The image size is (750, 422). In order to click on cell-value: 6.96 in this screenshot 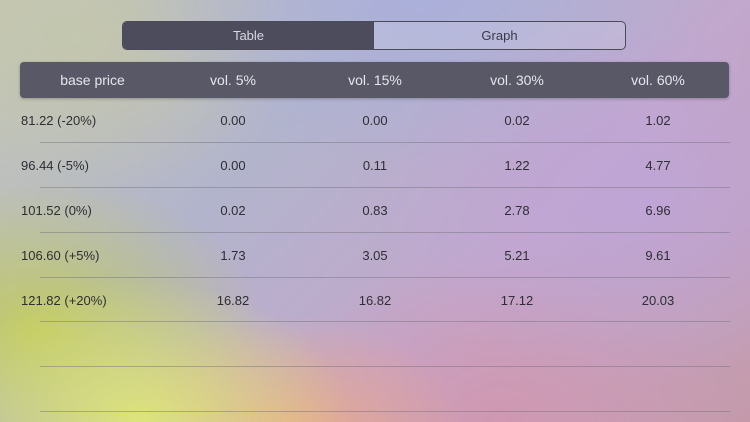, I will do `click(658, 210)`.